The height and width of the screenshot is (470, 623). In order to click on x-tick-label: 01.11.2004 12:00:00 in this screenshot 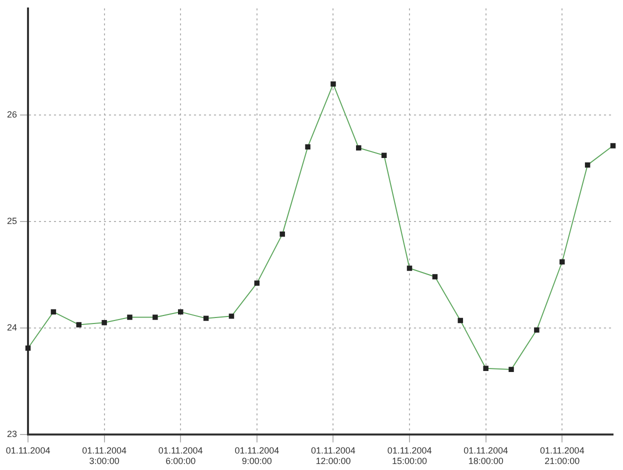, I will do `click(333, 455)`.